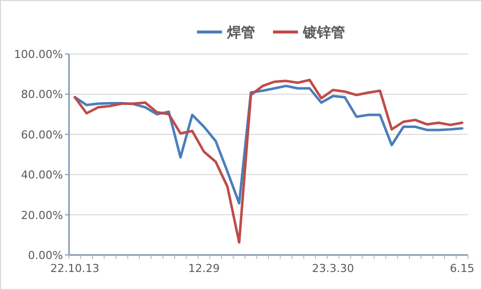 The width and height of the screenshot is (482, 290). What do you see at coordinates (323, 32) in the screenshot?
I see `legend-label: 镀锌管` at bounding box center [323, 32].